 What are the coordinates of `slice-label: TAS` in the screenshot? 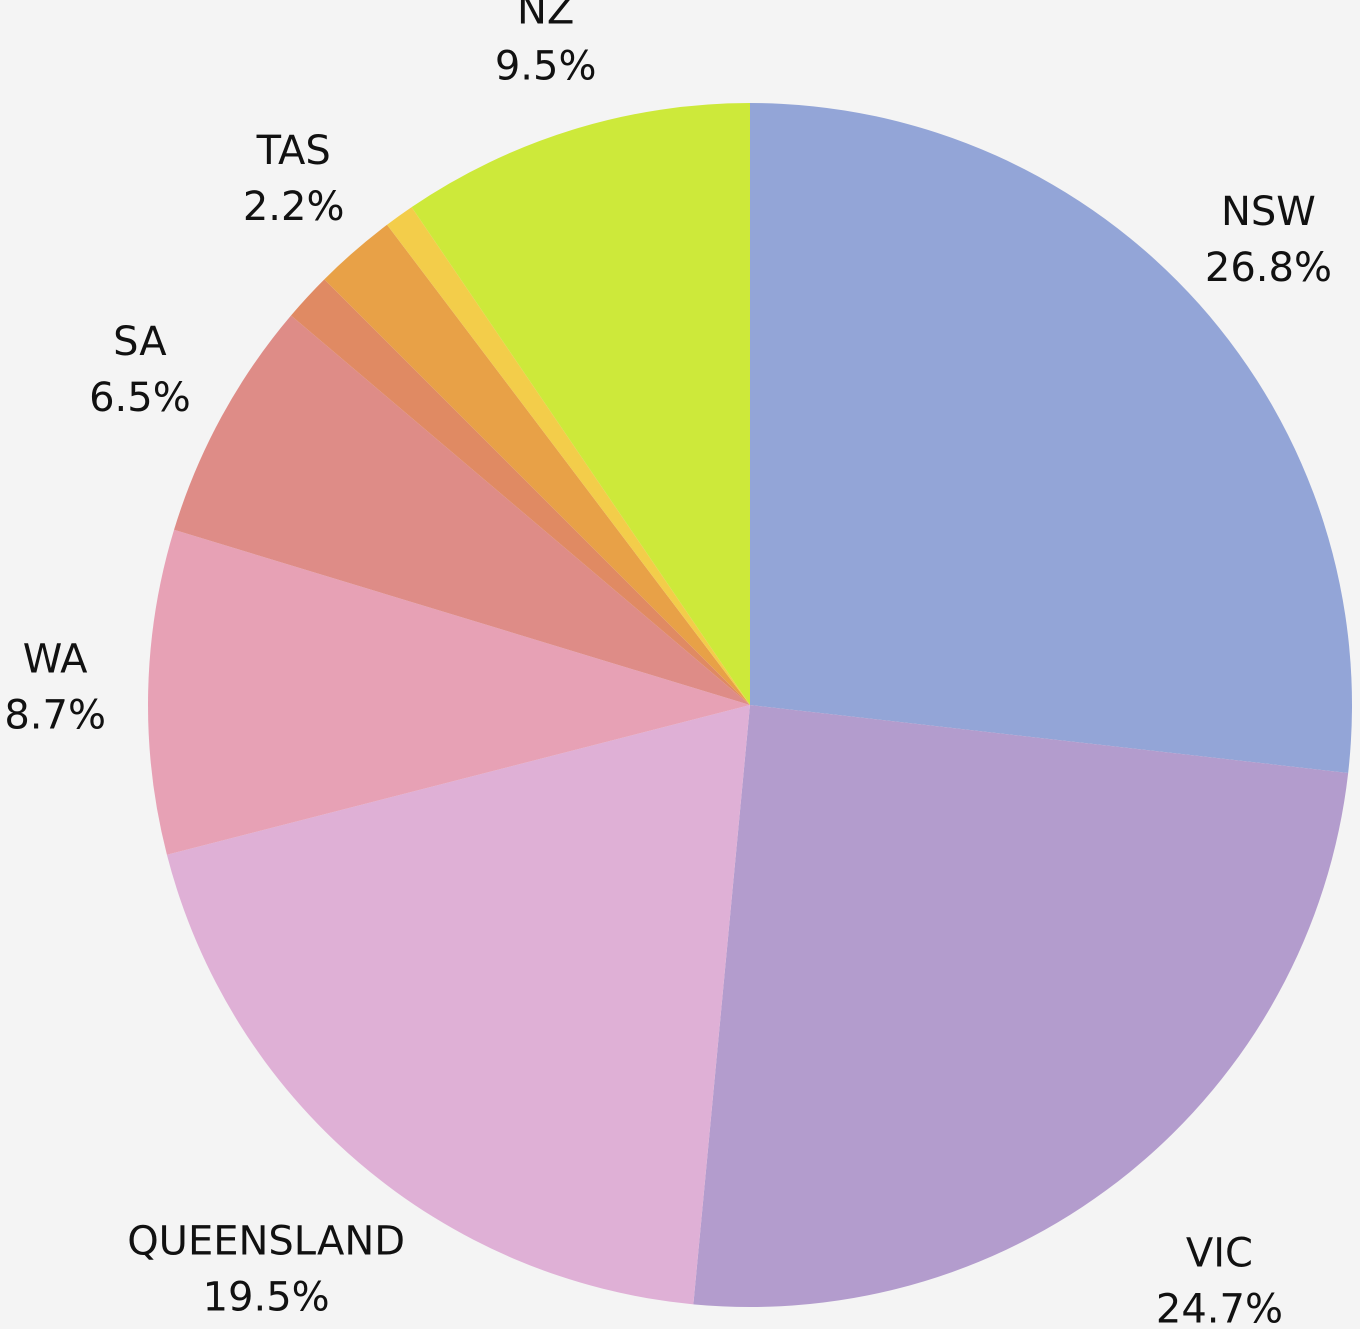 It's located at (293, 151).